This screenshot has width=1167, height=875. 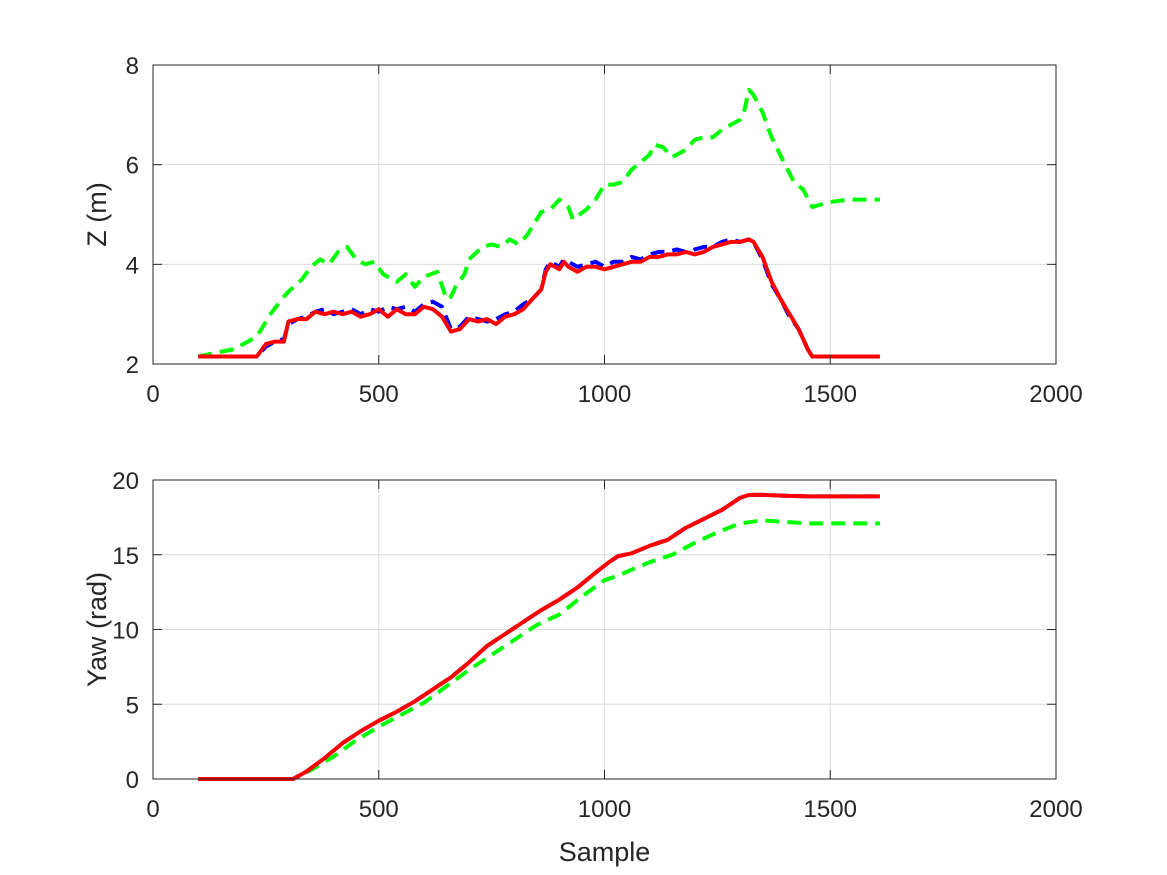 What do you see at coordinates (132, 166) in the screenshot?
I see `y-tick-label: 6` at bounding box center [132, 166].